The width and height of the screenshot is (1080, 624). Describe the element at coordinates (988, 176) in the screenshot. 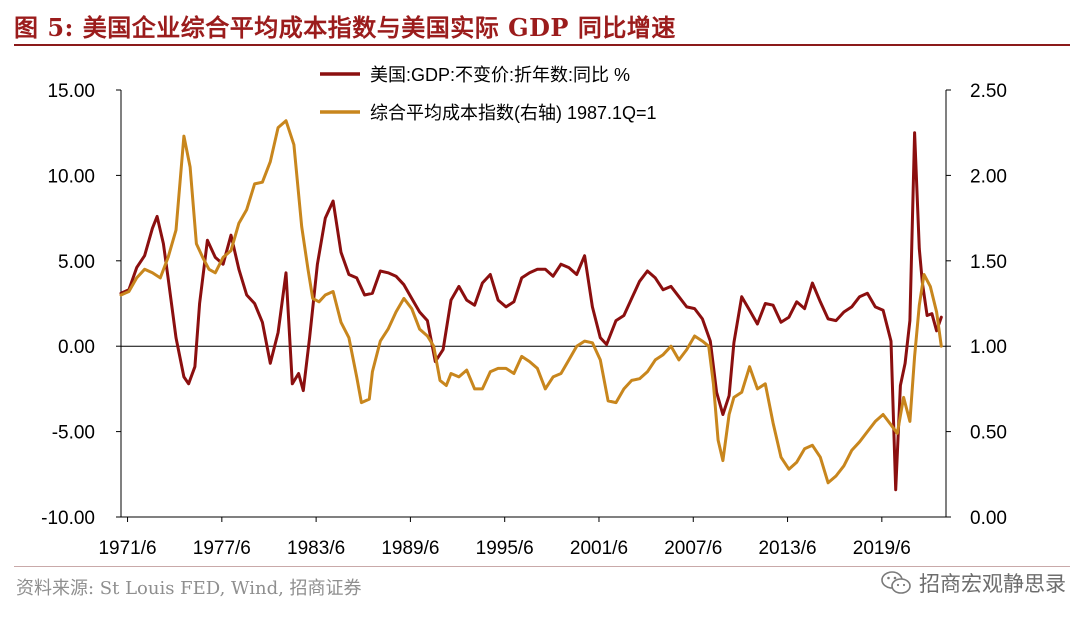

I see `right-tick-label: 2.00` at that location.